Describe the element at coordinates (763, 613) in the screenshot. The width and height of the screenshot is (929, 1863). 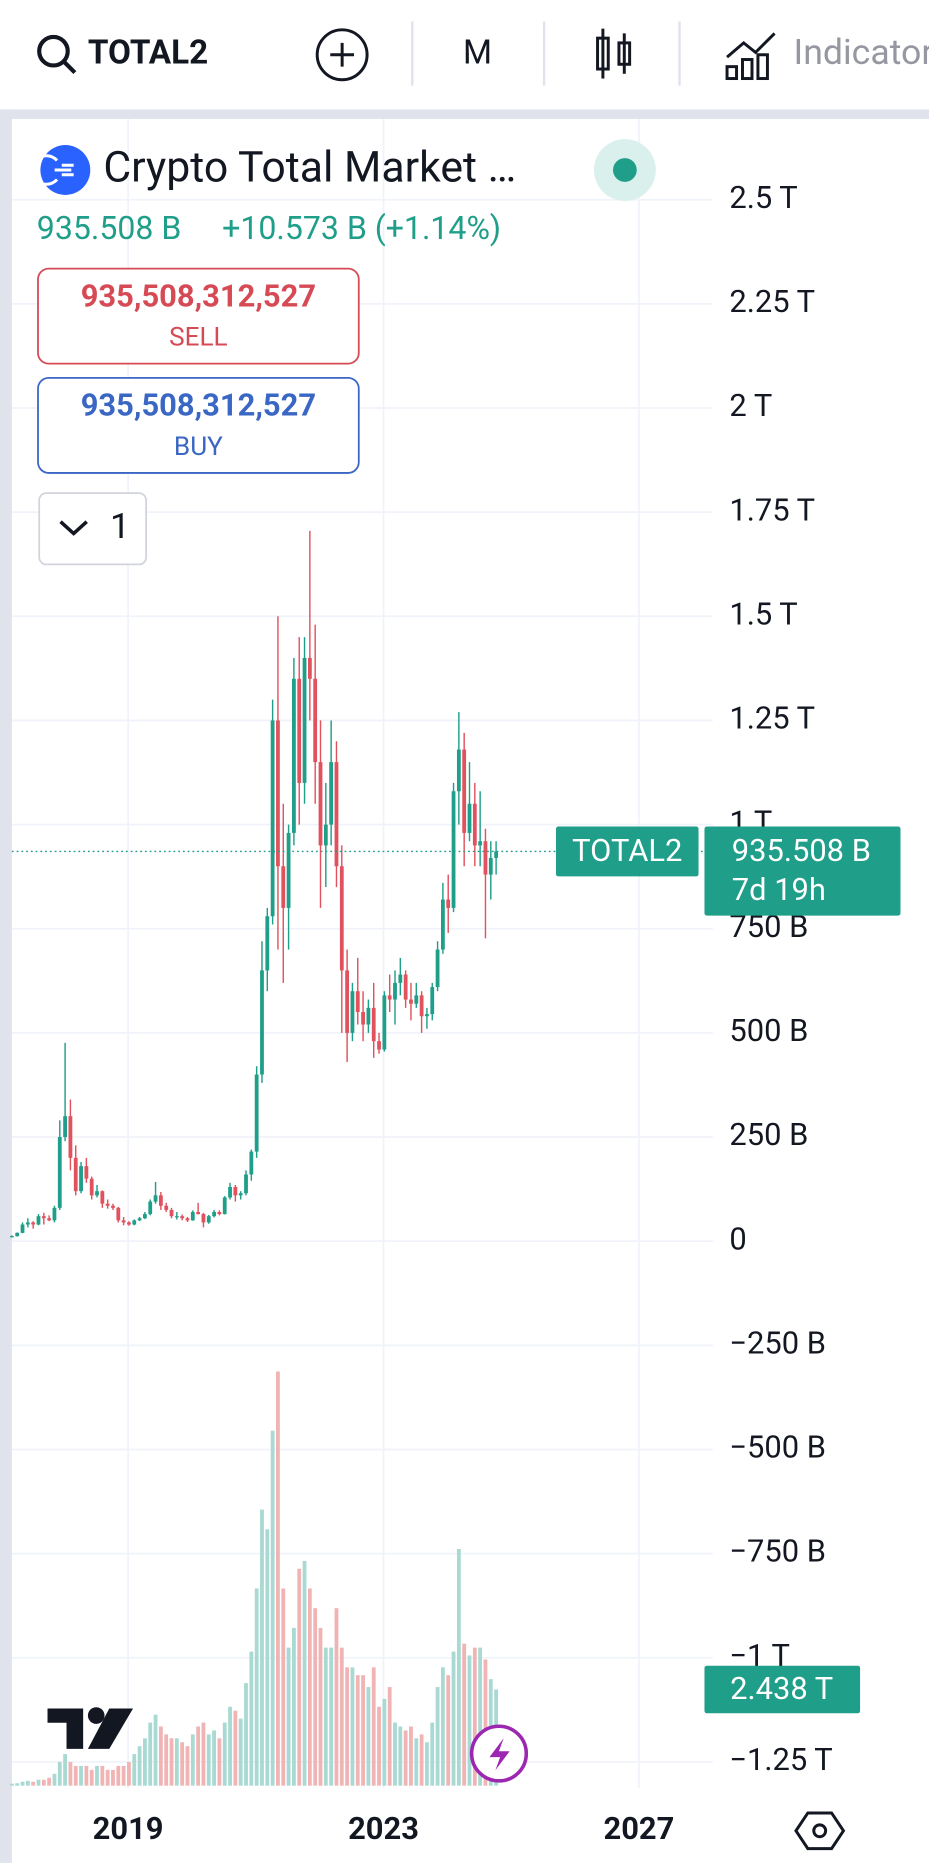
I see `y-tick-label: 1.5 T` at that location.